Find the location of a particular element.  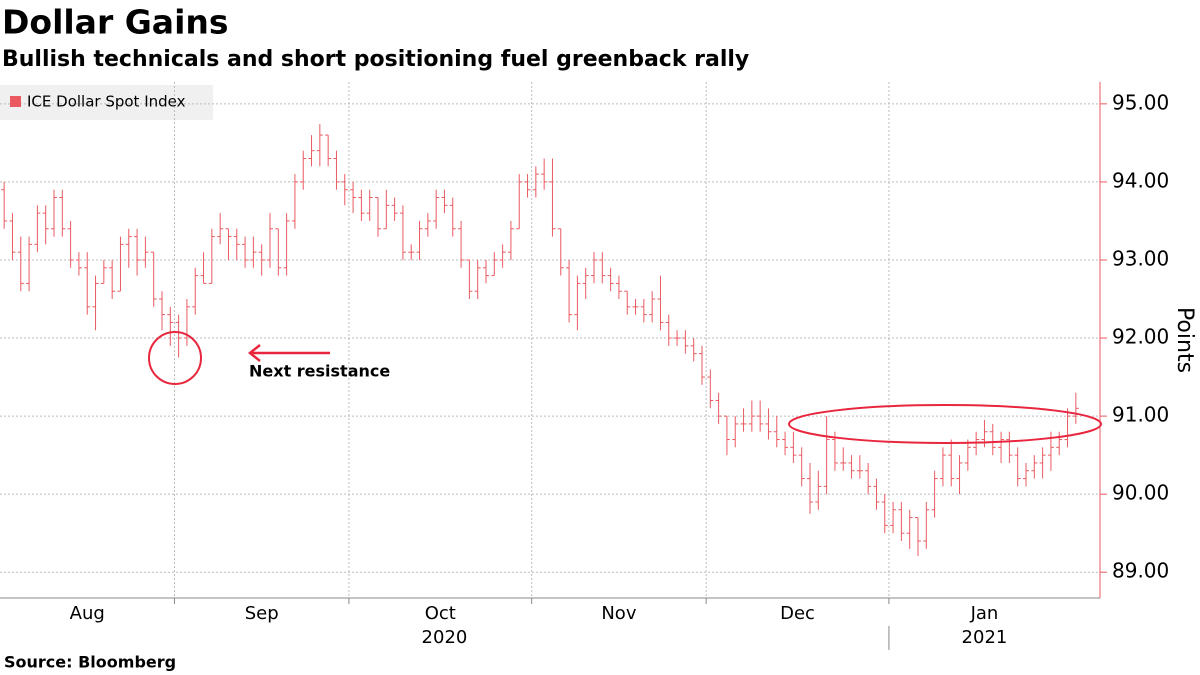

x-tick-label: Aug is located at coordinates (87, 613).